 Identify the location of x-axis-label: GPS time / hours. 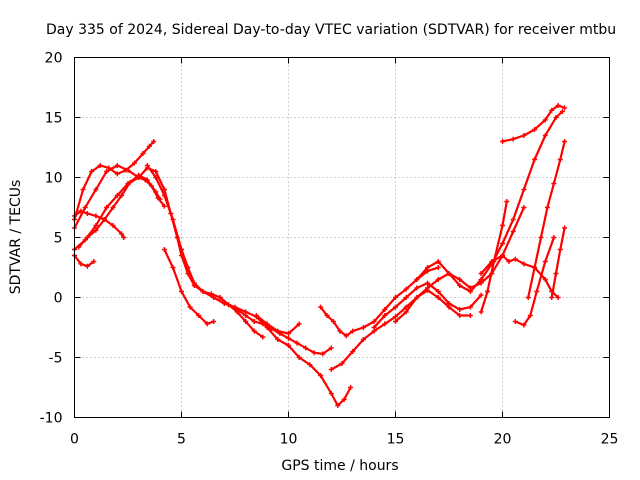
(339, 466).